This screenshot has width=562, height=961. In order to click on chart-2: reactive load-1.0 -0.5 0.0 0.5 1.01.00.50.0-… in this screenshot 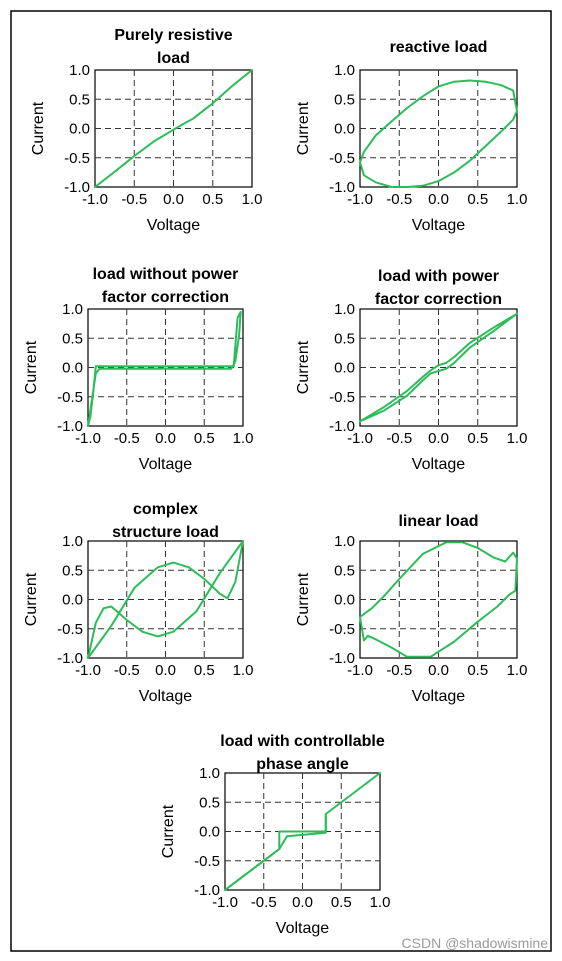, I will do `click(411, 136)`.